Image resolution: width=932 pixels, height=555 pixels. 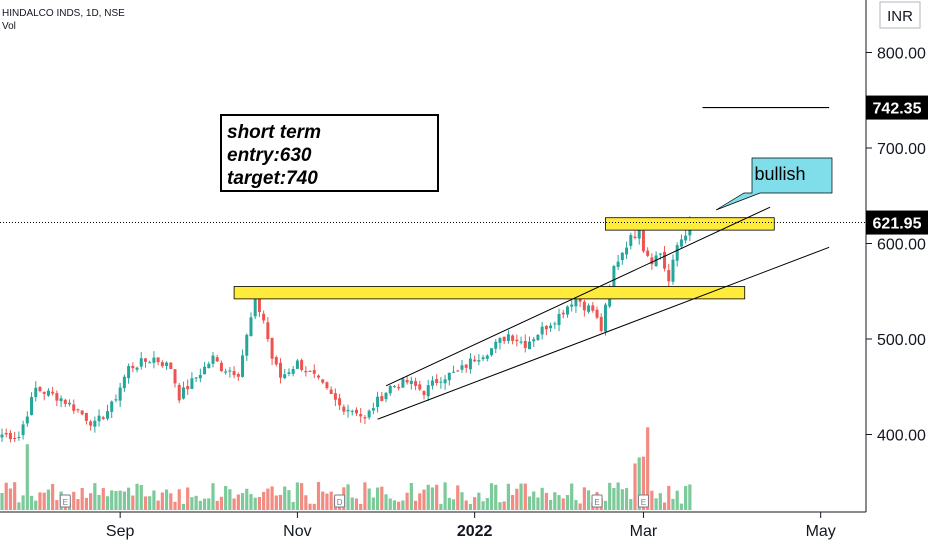 I want to click on symbol-title: HINDALCO INDS, 1D, NSE, so click(x=63, y=13).